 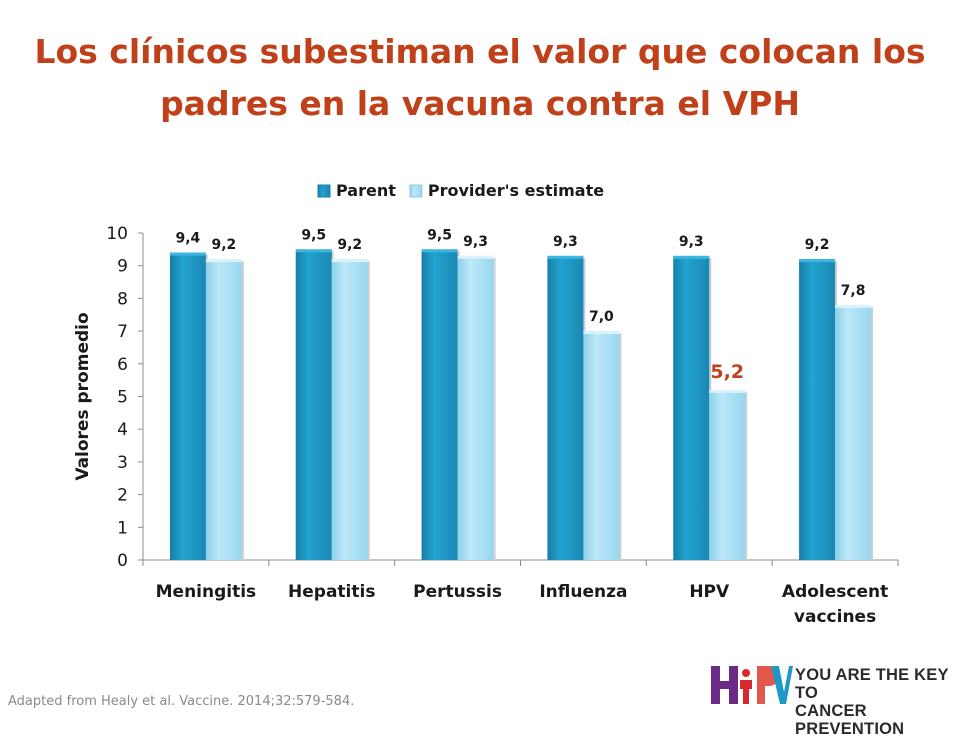 I want to click on data-label: 9,4, so click(x=188, y=239).